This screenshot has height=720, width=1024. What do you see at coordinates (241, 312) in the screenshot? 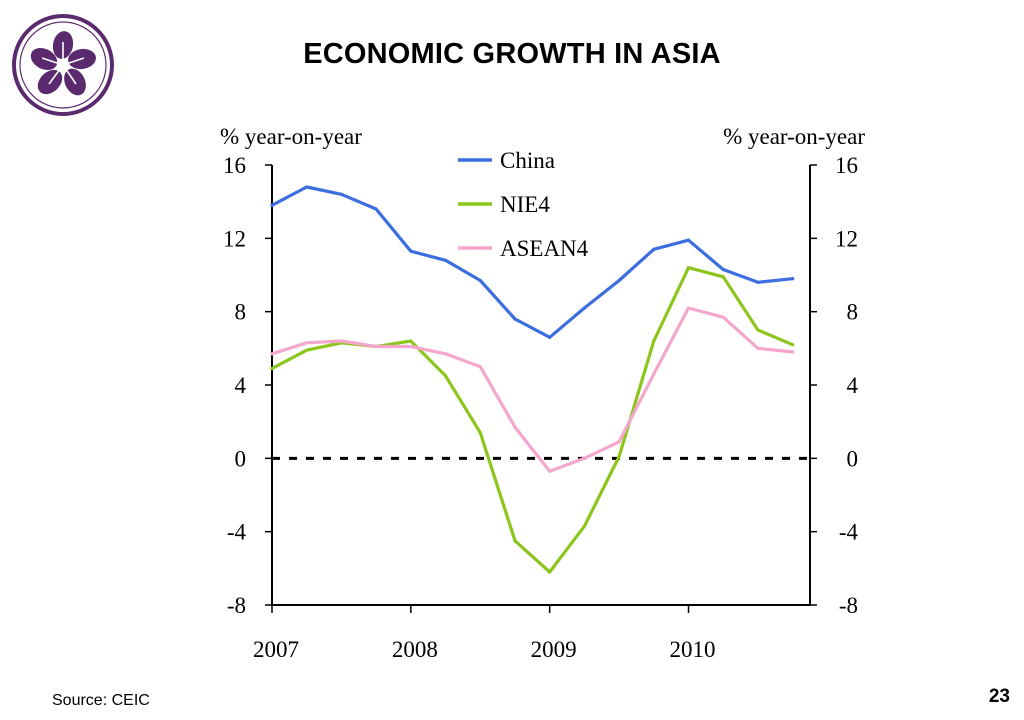
I see `left-y-tick-label: 8` at bounding box center [241, 312].